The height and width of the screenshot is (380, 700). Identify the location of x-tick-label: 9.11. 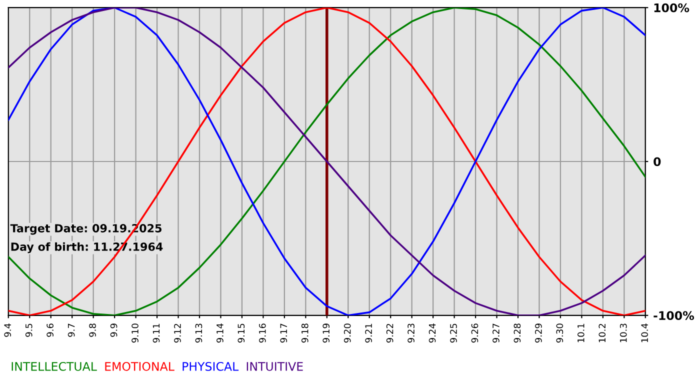
(156, 333).